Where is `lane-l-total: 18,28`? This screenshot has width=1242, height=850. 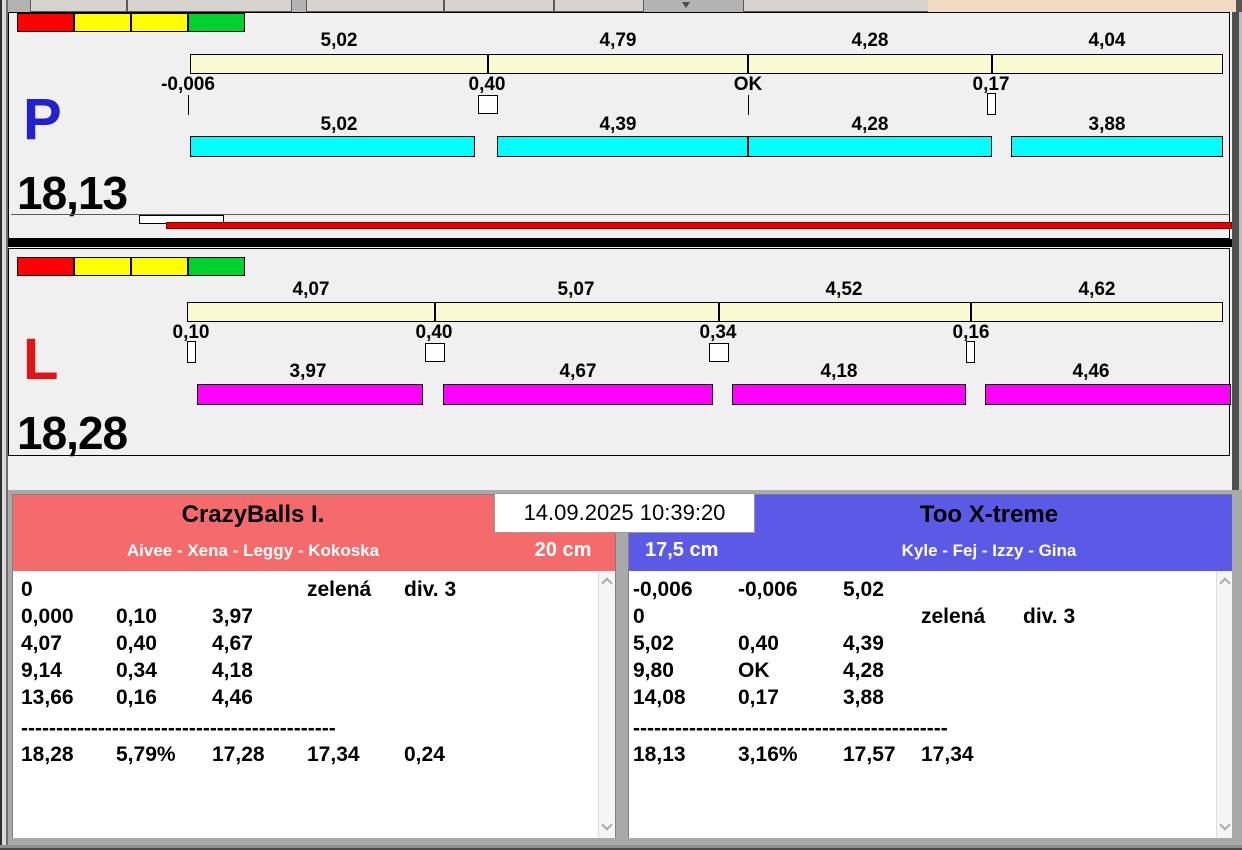
lane-l-total: 18,28 is located at coordinates (72, 433).